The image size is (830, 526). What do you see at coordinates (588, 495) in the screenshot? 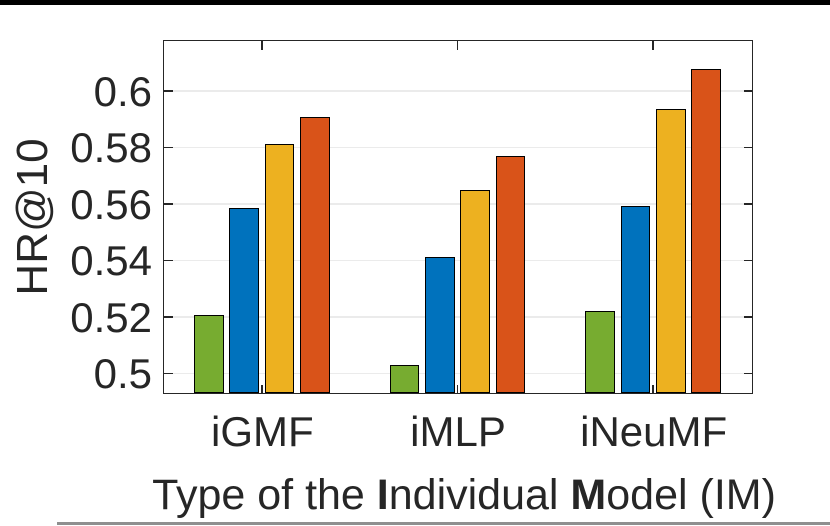
I see `x-axis-label-bold-part: M` at bounding box center [588, 495].